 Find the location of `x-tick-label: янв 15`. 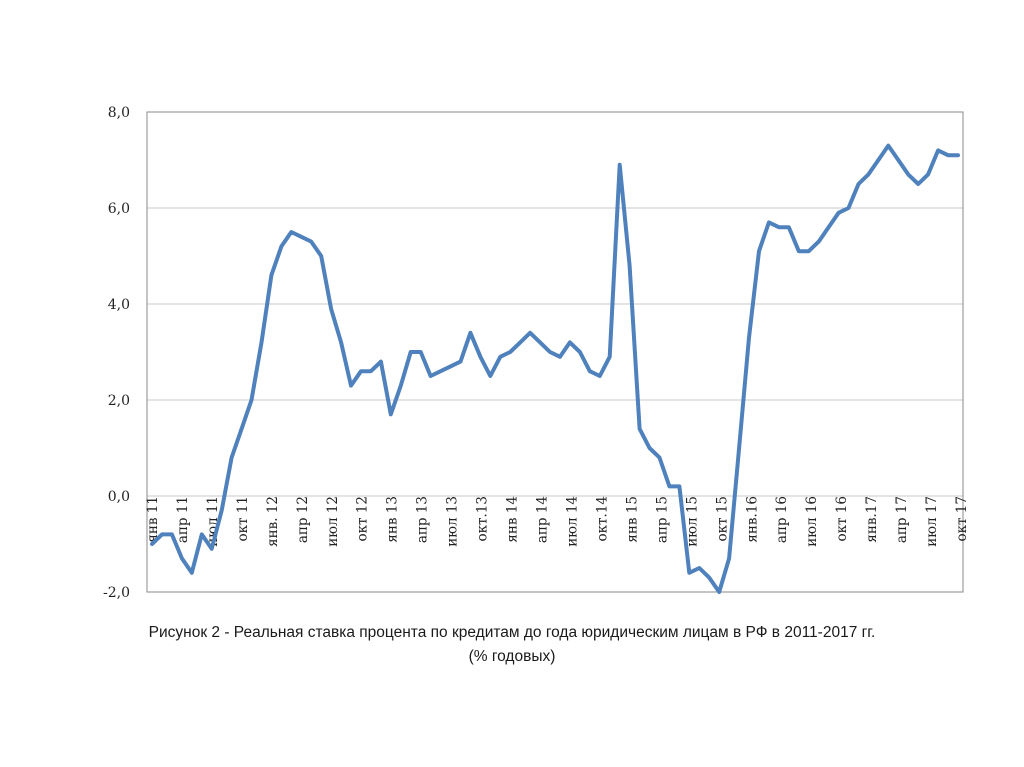

x-tick-label: янв 15 is located at coordinates (632, 519).